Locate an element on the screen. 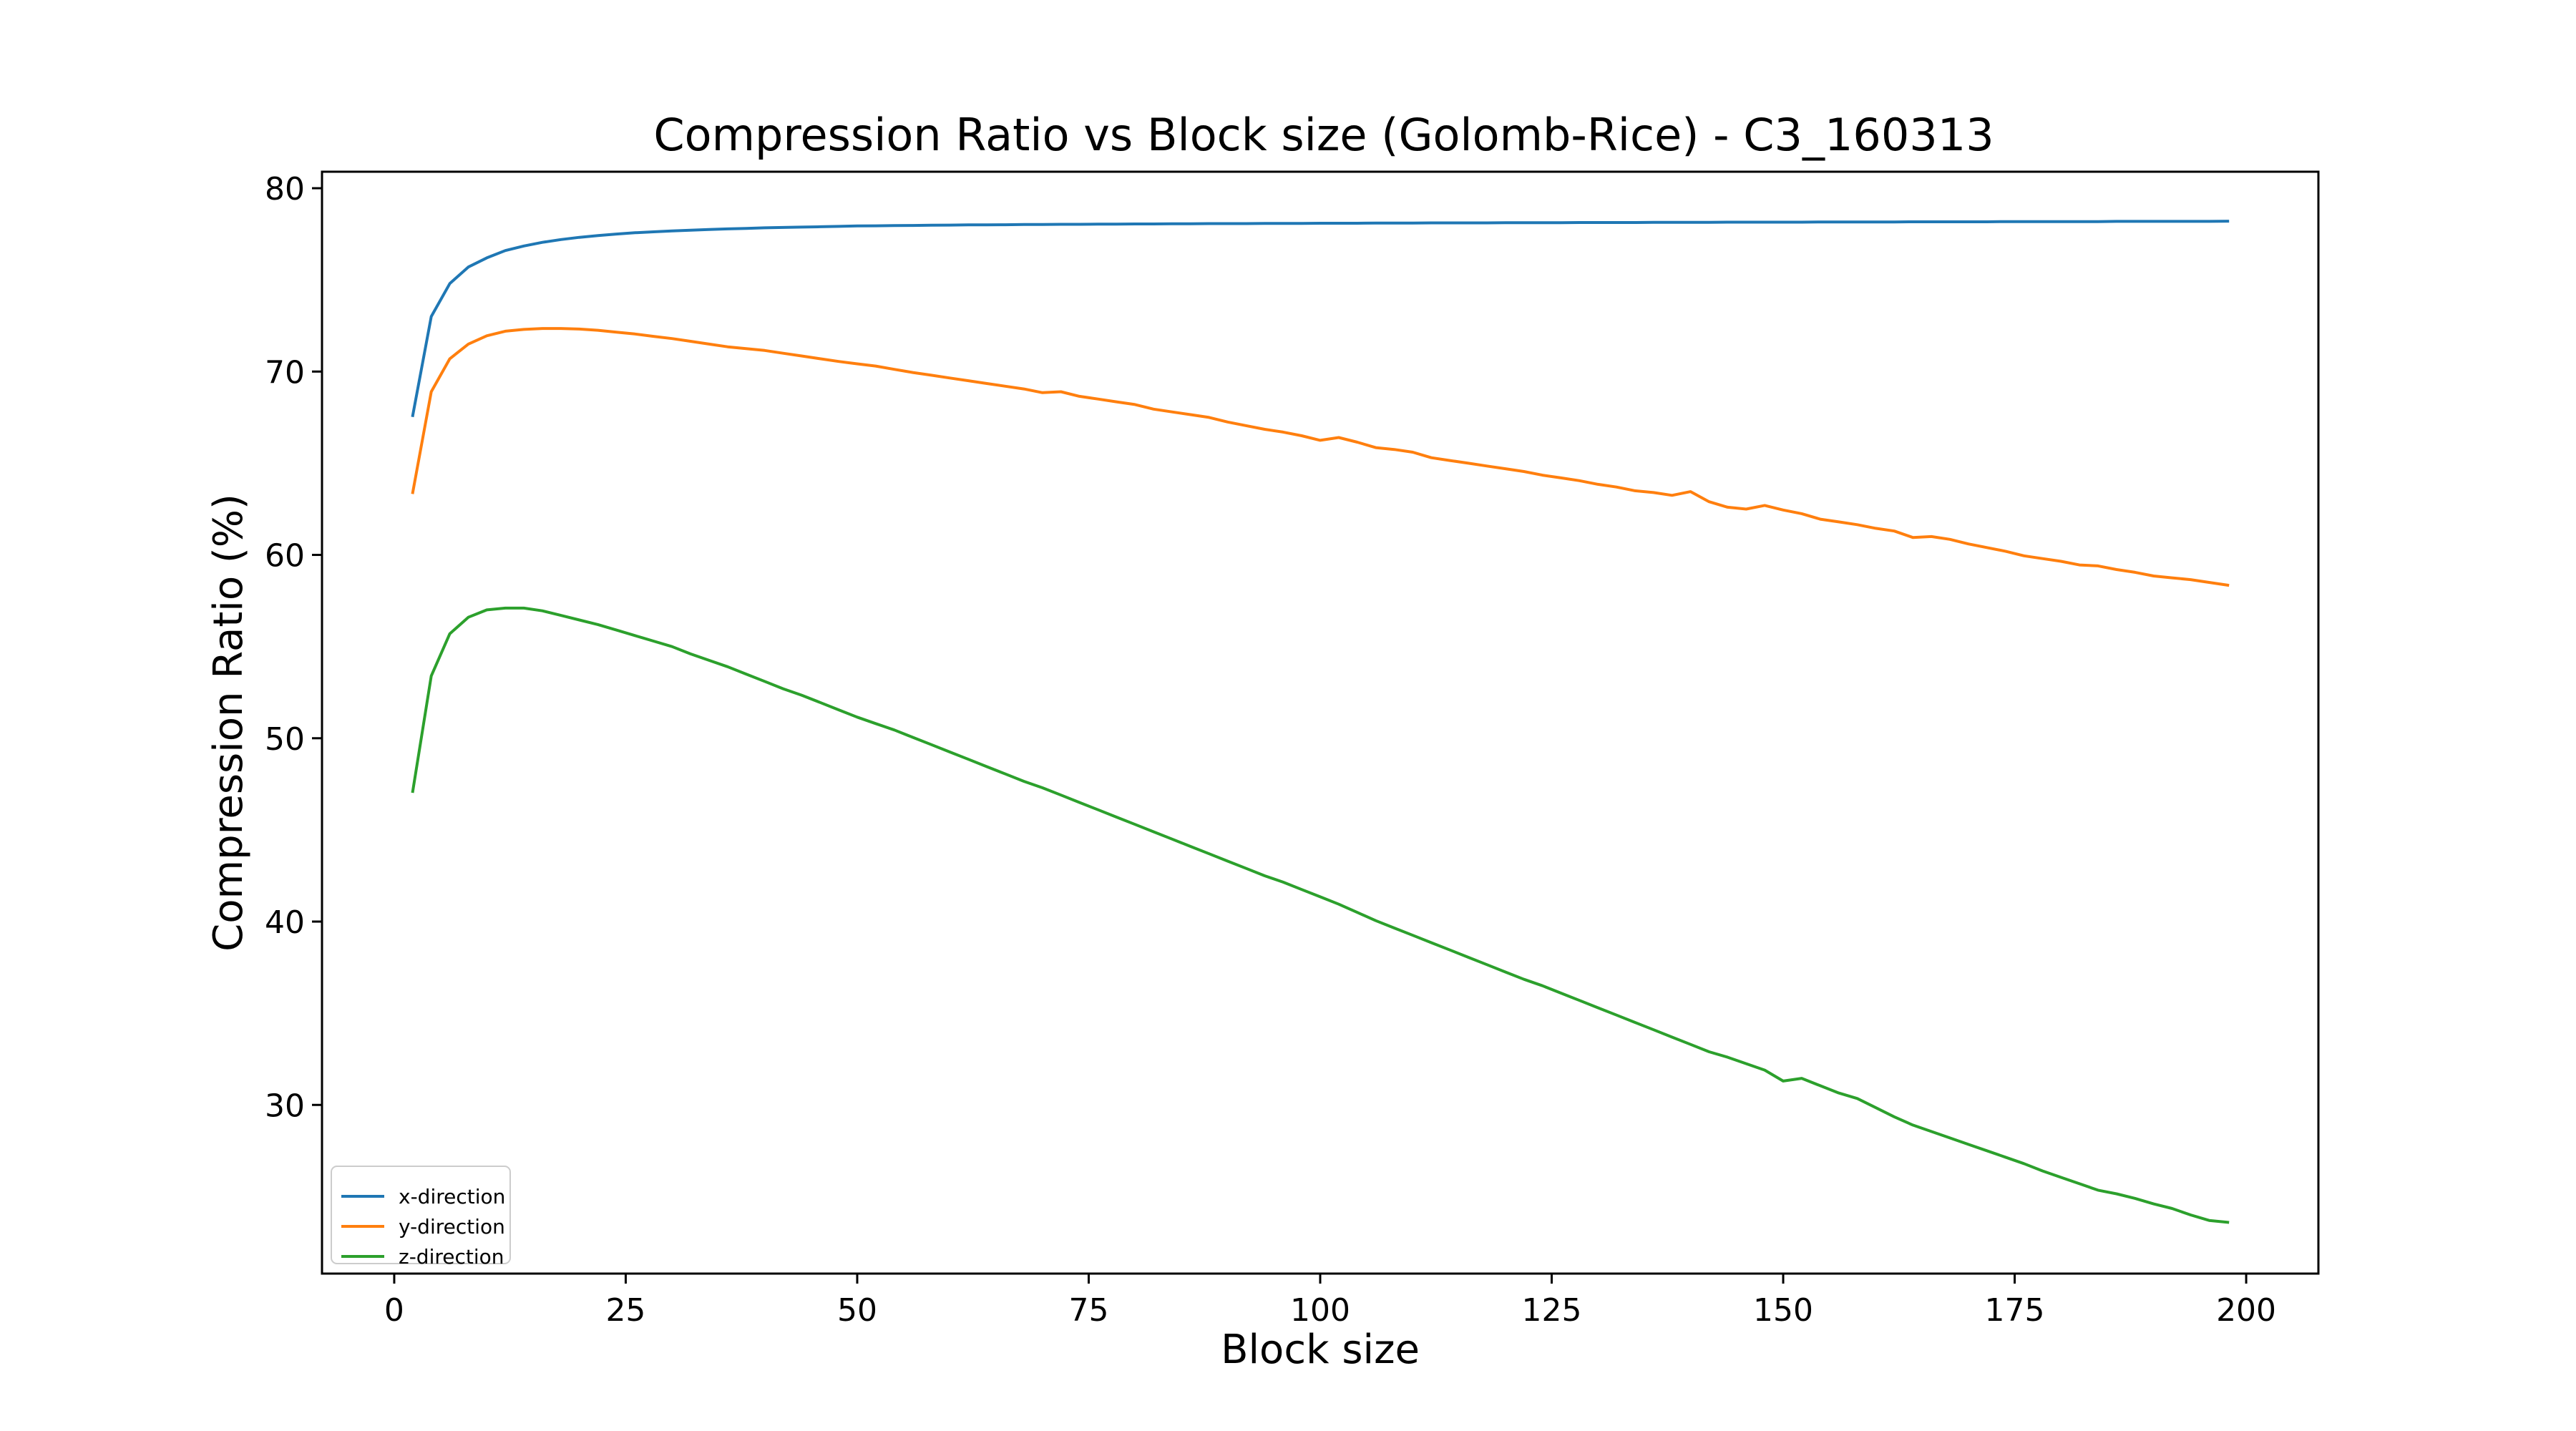 Image resolution: width=2576 pixels, height=1431 pixels. x-tick-label: 150 is located at coordinates (1783, 1310).